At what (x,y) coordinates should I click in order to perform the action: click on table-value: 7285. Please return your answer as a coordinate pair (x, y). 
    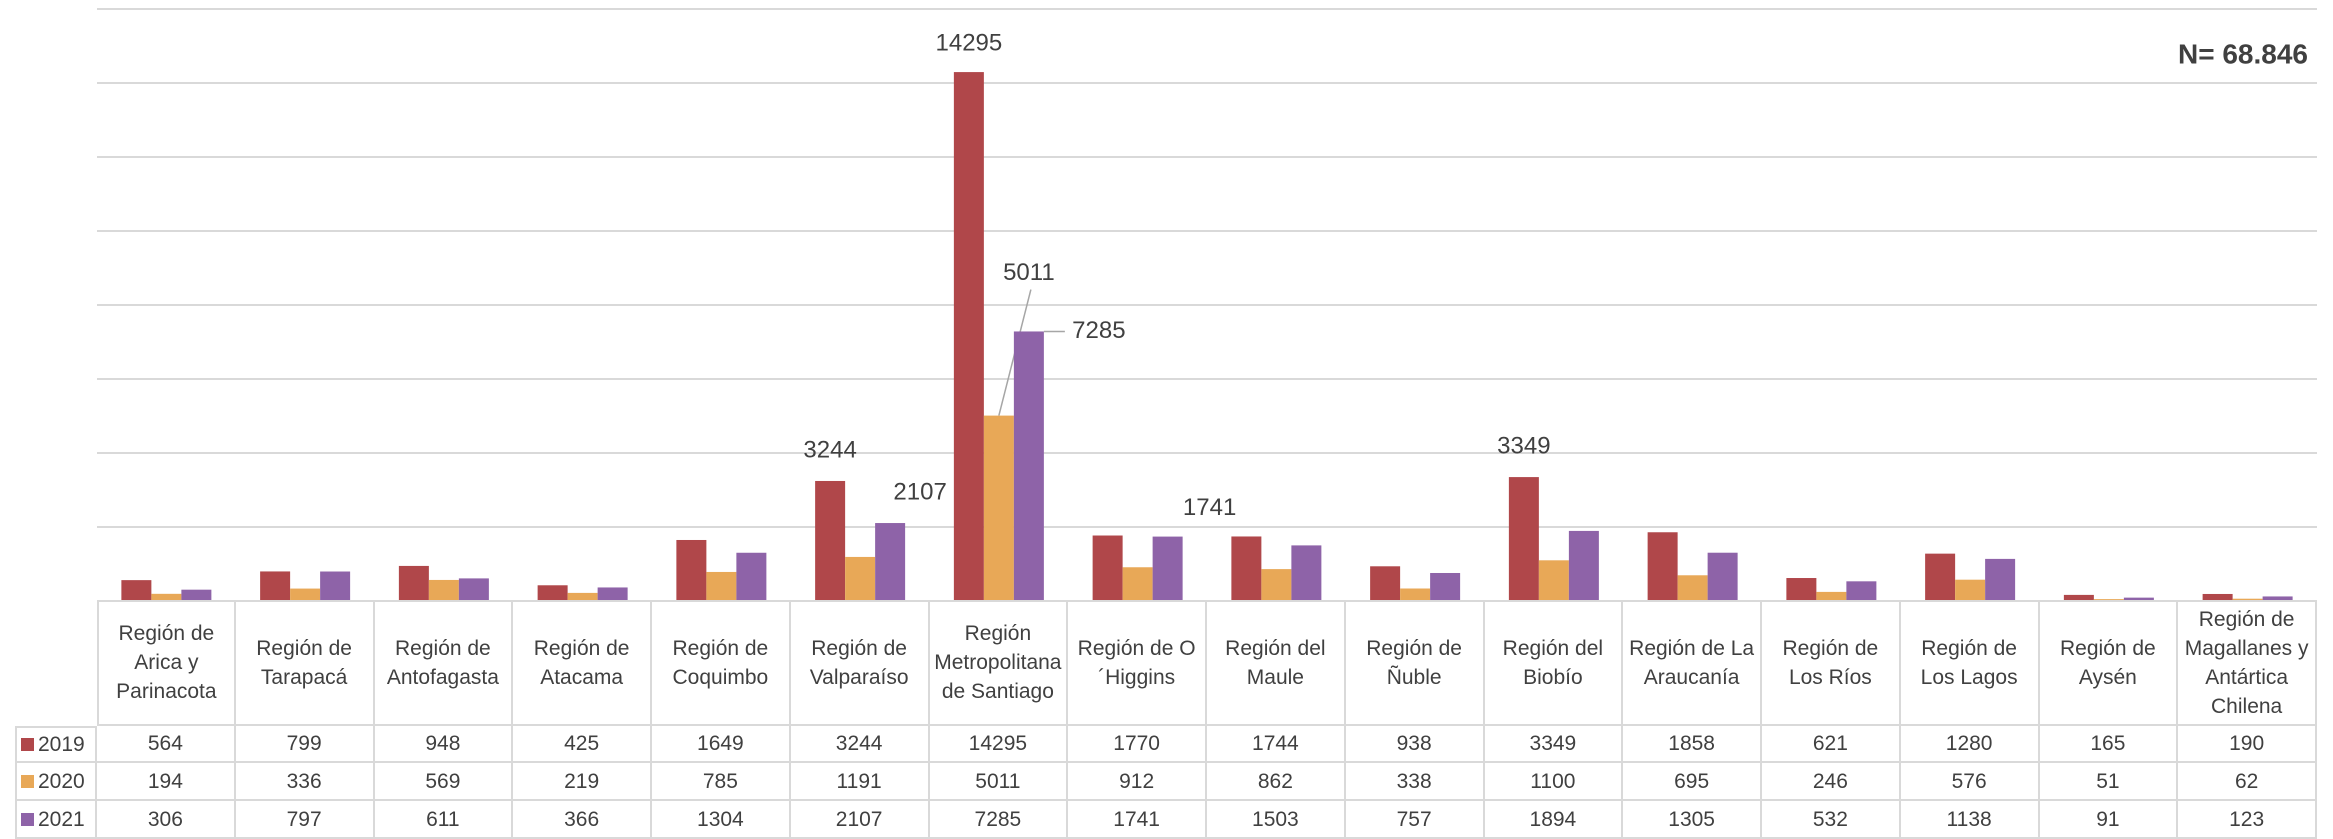
    Looking at the image, I should click on (999, 820).